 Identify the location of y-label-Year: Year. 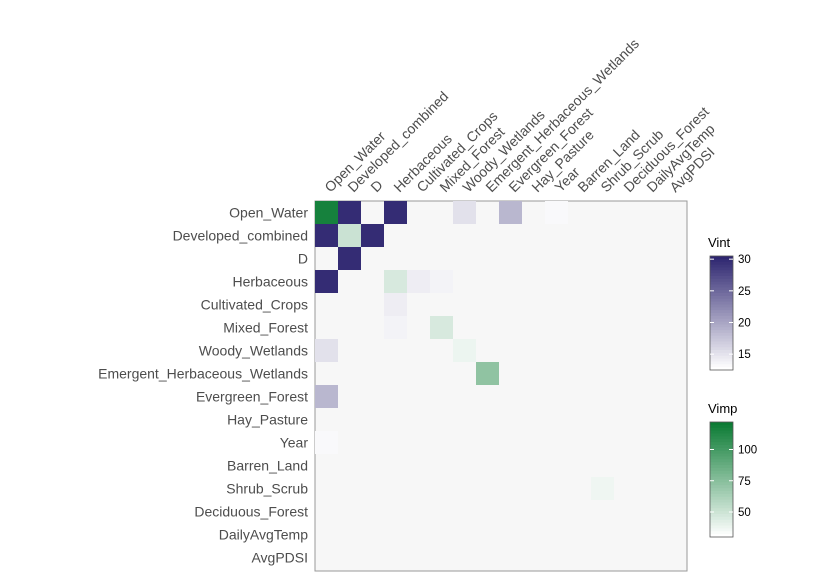
(294, 443).